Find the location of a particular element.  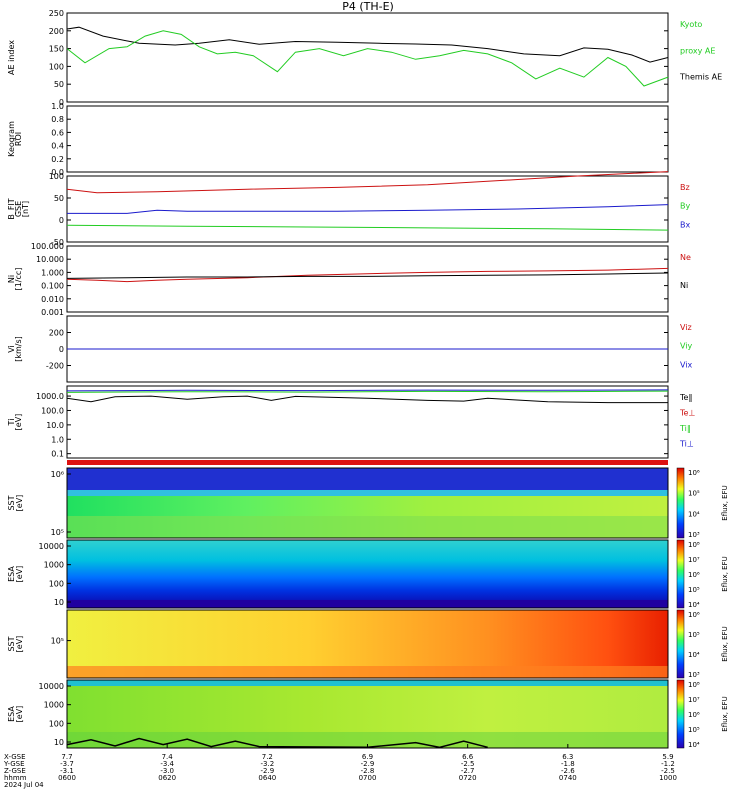

y-tick-label: 0.6 is located at coordinates (57, 132).